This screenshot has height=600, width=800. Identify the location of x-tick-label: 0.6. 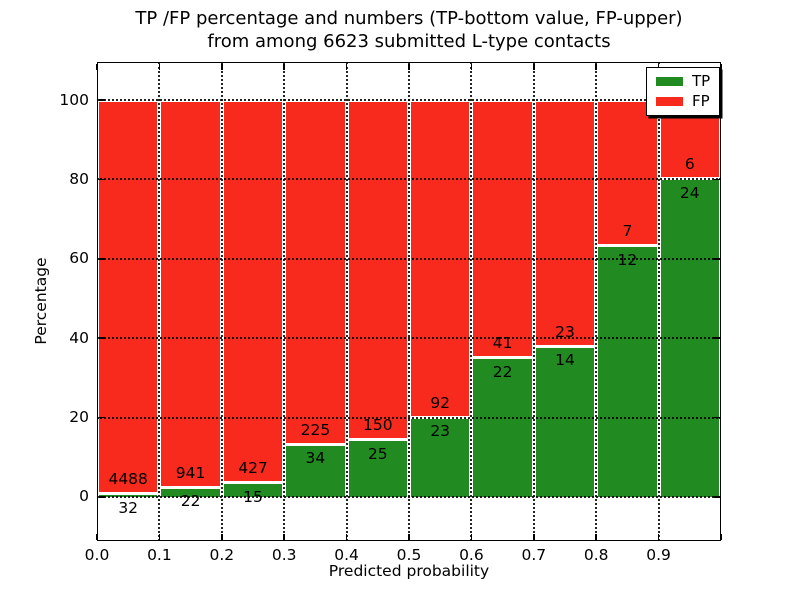
(471, 555).